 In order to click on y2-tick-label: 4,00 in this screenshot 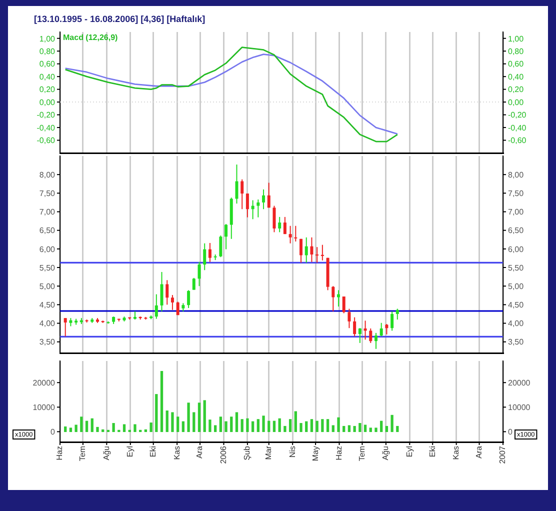, I will do `click(516, 323)`.